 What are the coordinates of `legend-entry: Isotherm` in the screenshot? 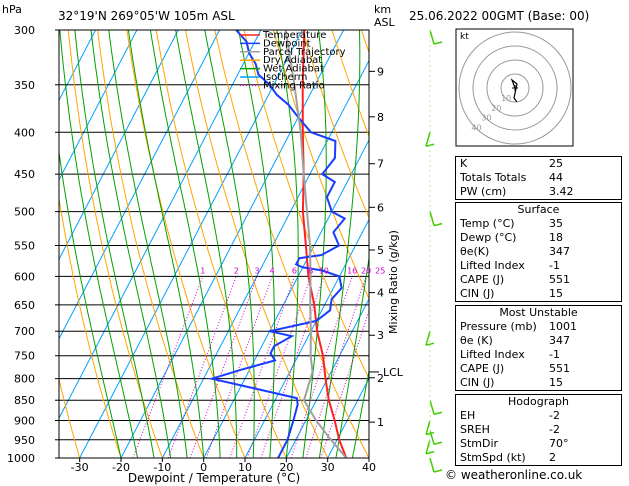 It's located at (285, 77).